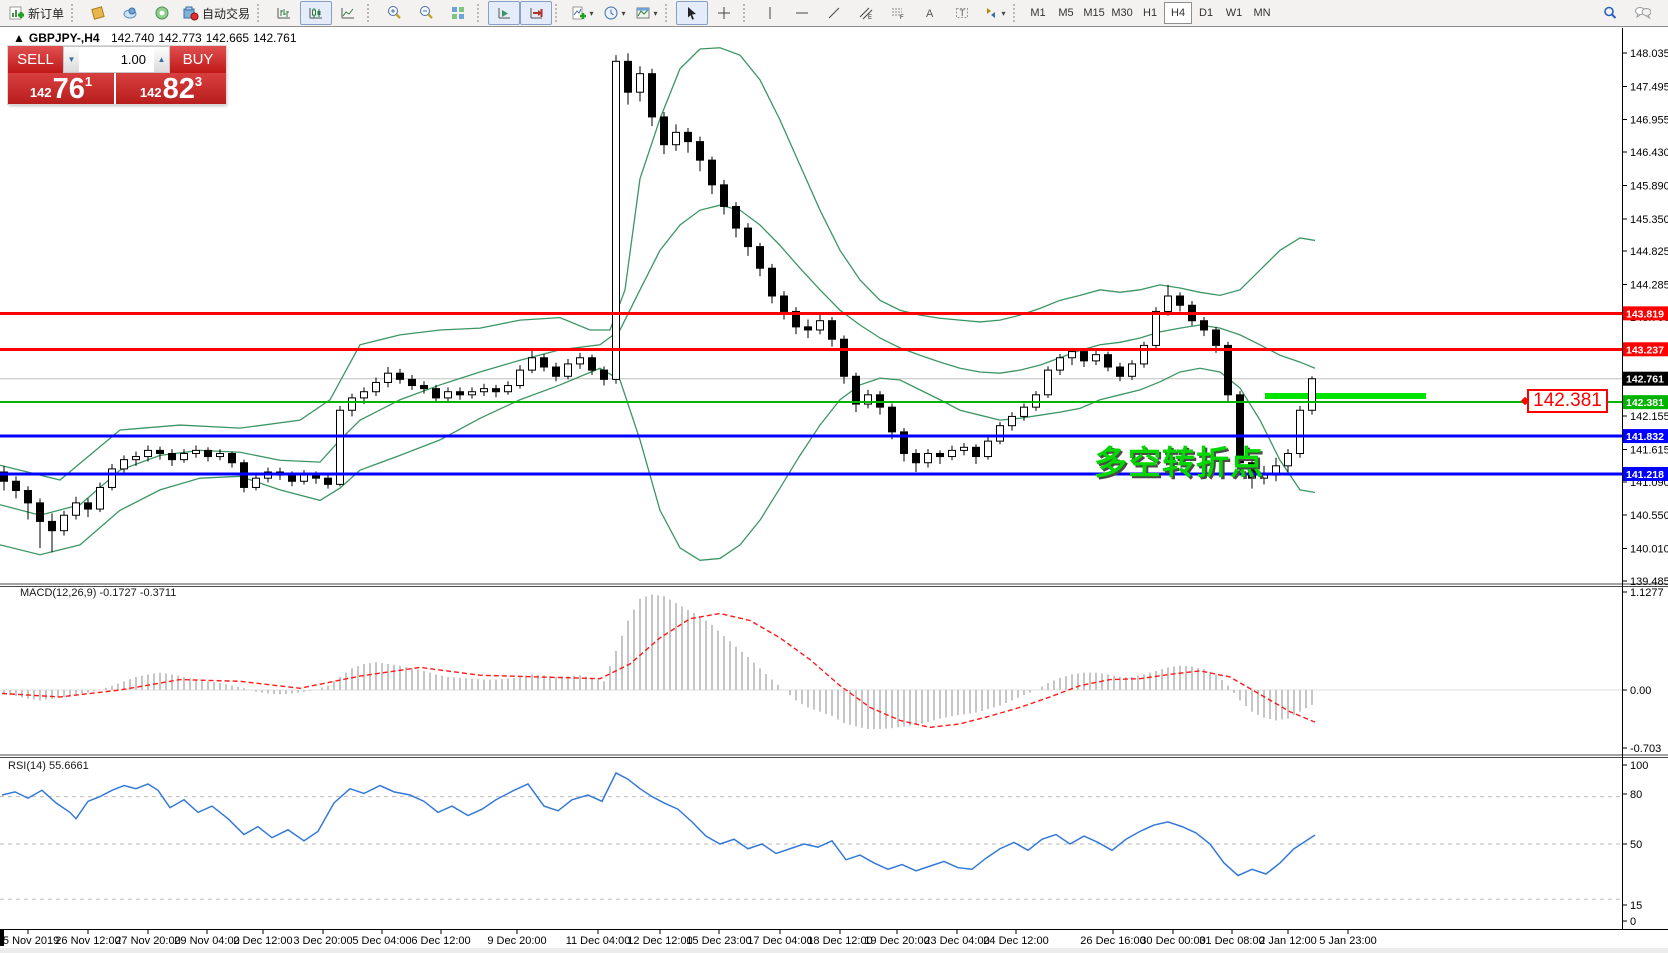 Image resolution: width=1668 pixels, height=953 pixels. Describe the element at coordinates (1003, 13) in the screenshot. I see `arrows-dropdown-caret: ▾` at that location.